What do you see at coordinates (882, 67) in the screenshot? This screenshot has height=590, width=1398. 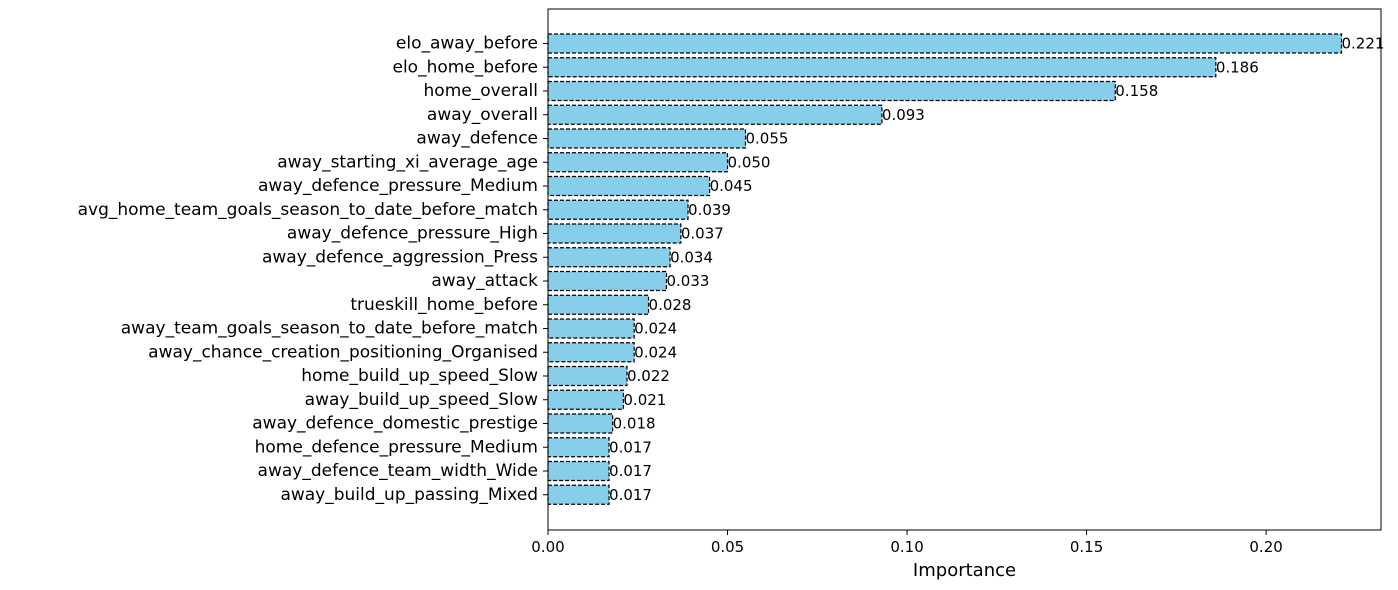 I see `bar-elo_home_before` at bounding box center [882, 67].